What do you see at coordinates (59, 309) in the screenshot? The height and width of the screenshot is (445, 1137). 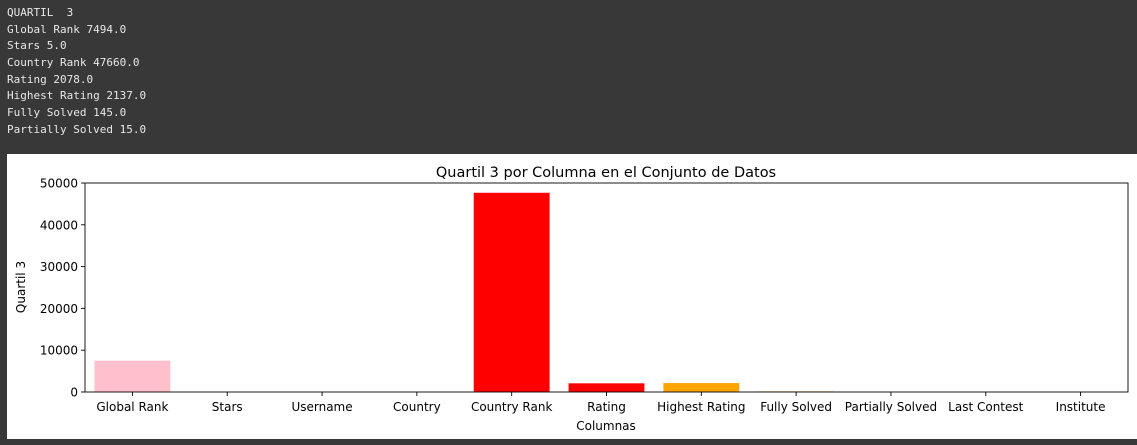 I see `y-tick-label: 20000` at bounding box center [59, 309].